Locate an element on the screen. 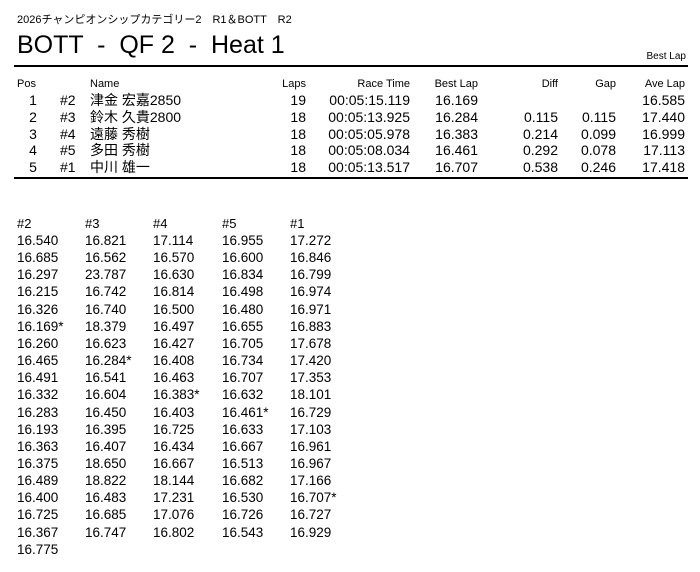 This screenshot has width=700, height=572. lap-time: 16.734 is located at coordinates (243, 361).